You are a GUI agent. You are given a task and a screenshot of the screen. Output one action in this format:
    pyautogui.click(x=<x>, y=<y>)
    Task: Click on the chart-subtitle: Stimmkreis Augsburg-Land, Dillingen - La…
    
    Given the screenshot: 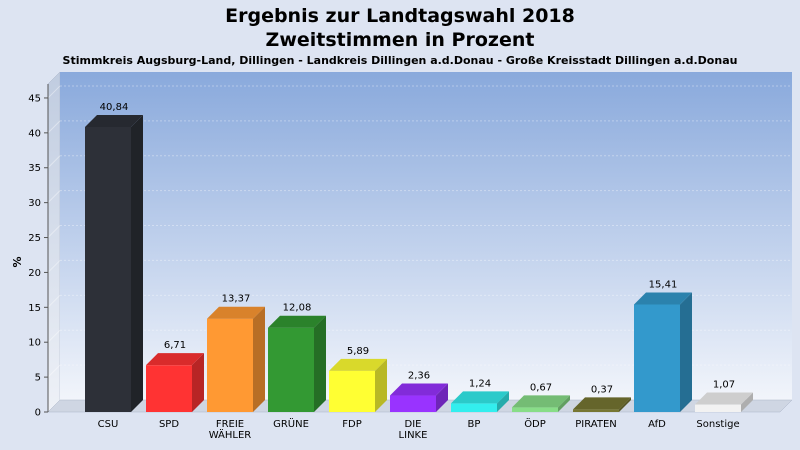 What is the action you would take?
    pyautogui.click(x=400, y=60)
    